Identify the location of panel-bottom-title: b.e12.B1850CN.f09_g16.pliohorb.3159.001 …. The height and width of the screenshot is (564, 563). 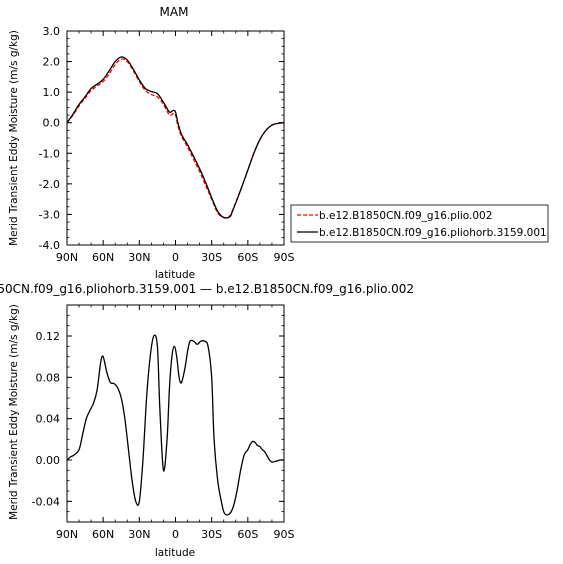
(207, 289).